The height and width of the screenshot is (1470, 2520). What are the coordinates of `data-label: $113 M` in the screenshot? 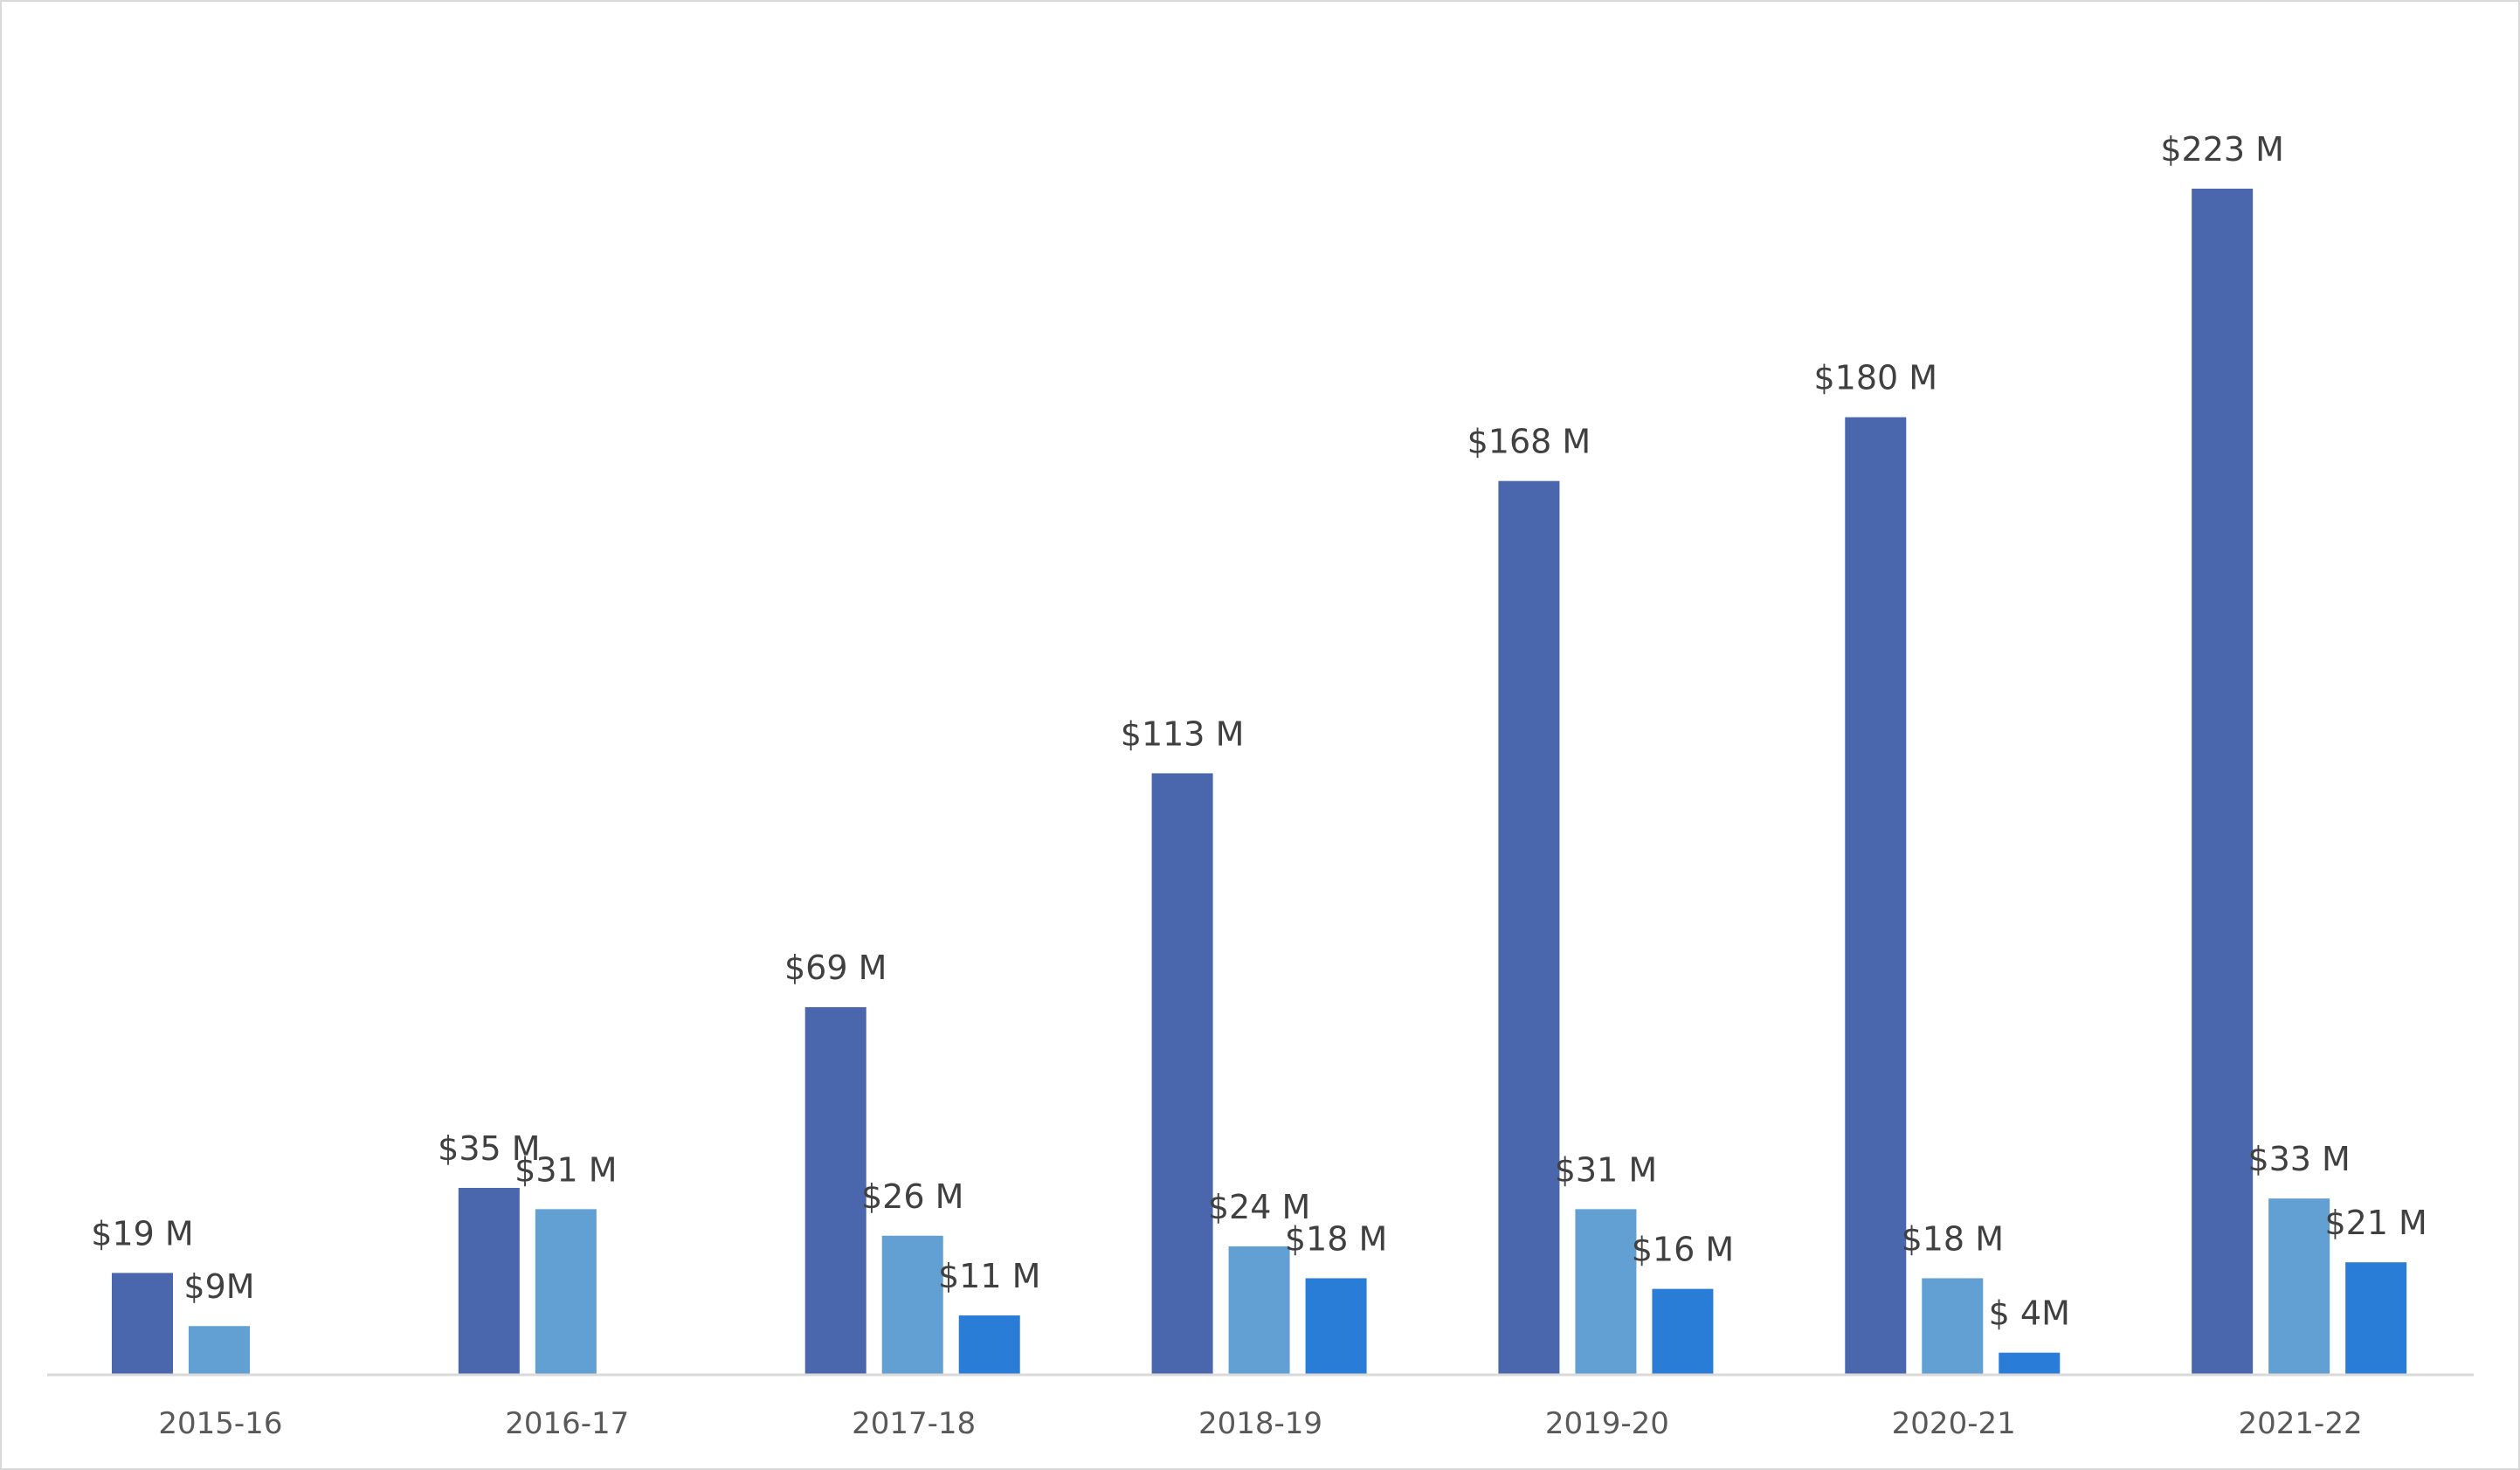 It's located at (1183, 733).